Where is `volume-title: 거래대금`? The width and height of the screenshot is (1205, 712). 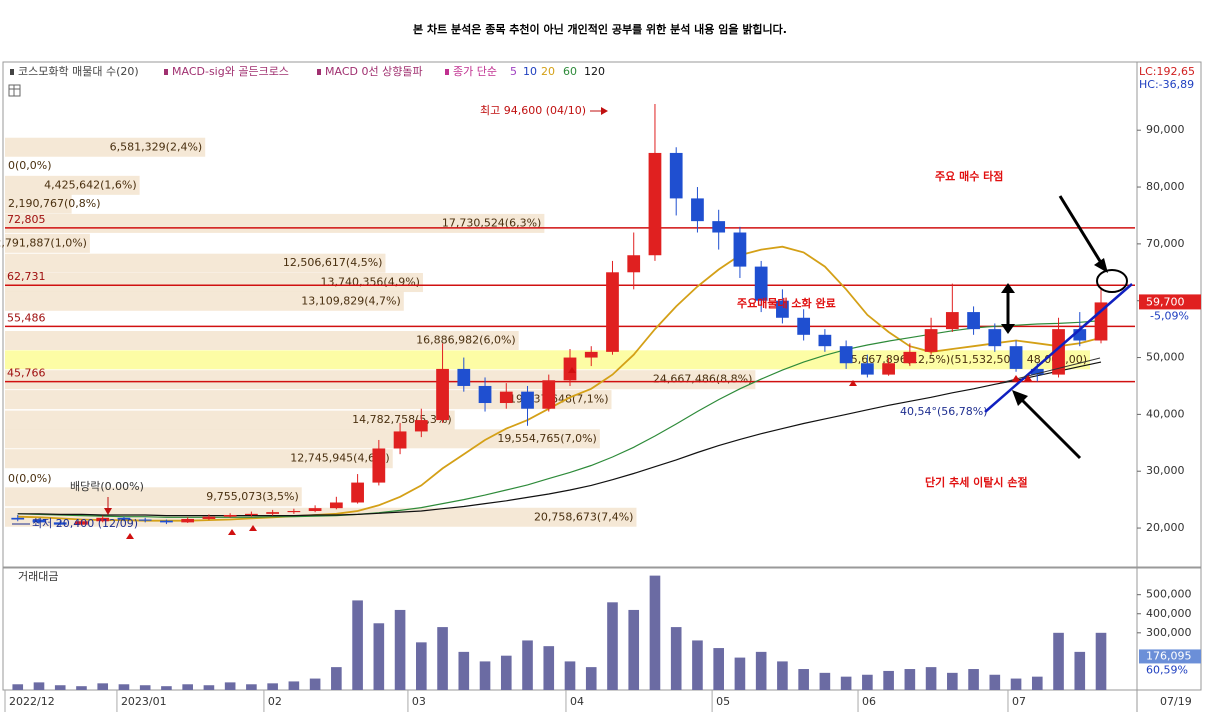 volume-title: 거래대금 is located at coordinates (38, 576).